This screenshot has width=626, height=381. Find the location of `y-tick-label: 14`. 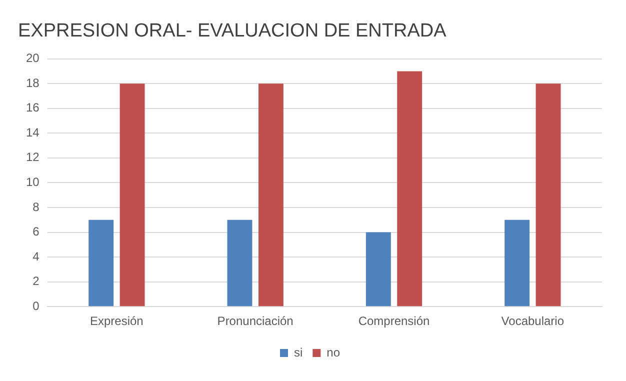

y-tick-label: 14 is located at coordinates (33, 132).